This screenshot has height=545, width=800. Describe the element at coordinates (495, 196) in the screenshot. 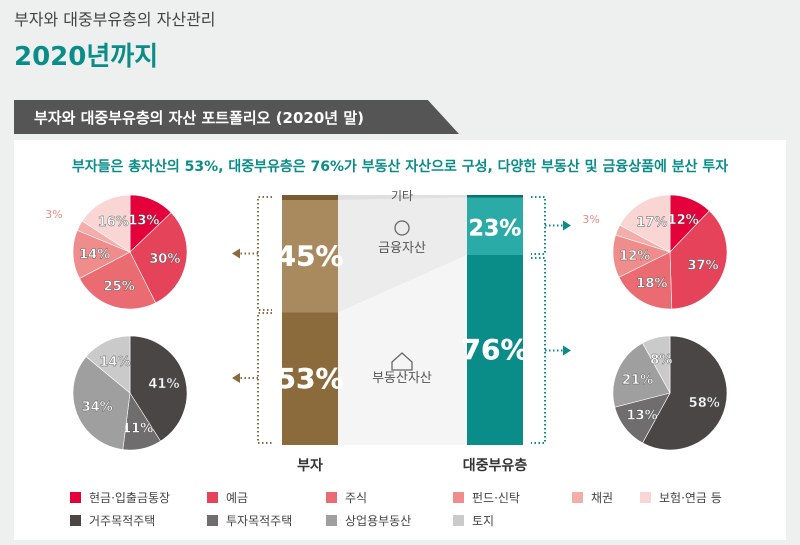

I see `mass-bar-기타` at that location.